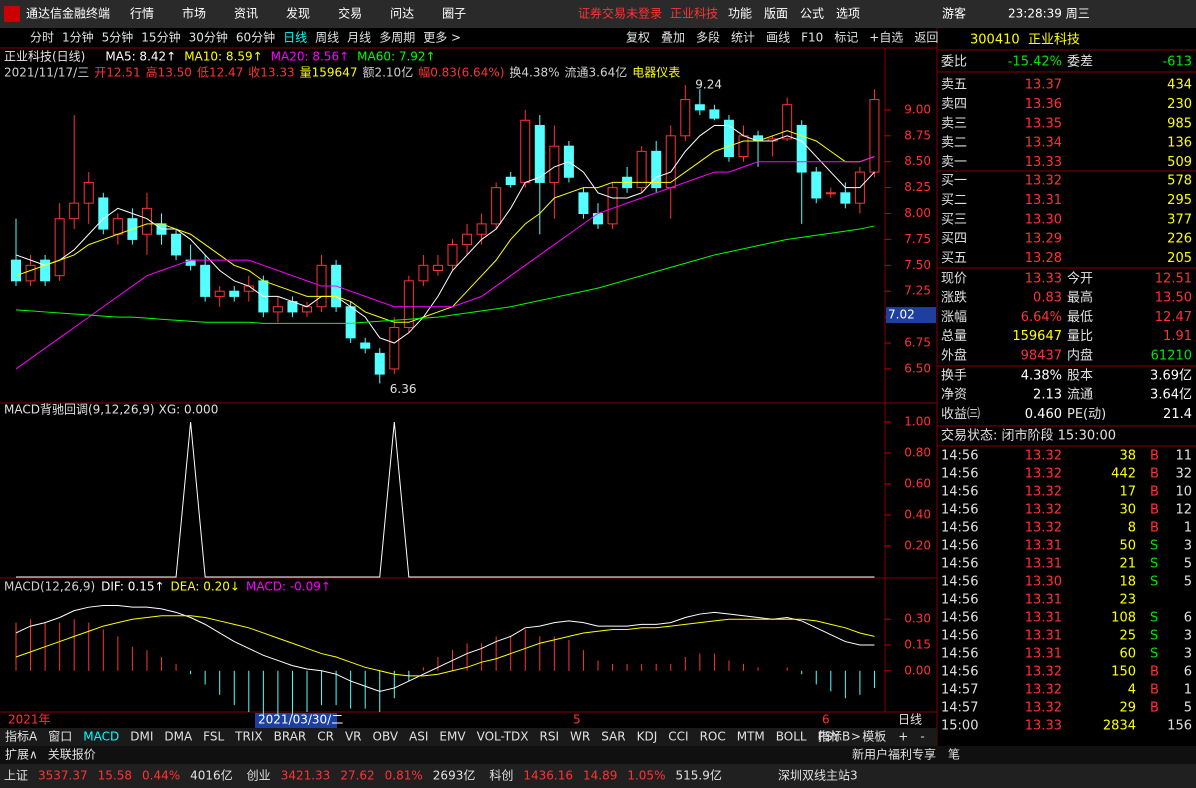 Image resolution: width=1196 pixels, height=788 pixels. Describe the element at coordinates (1049, 14) in the screenshot. I see `clock: 23:28:39 周三` at that location.